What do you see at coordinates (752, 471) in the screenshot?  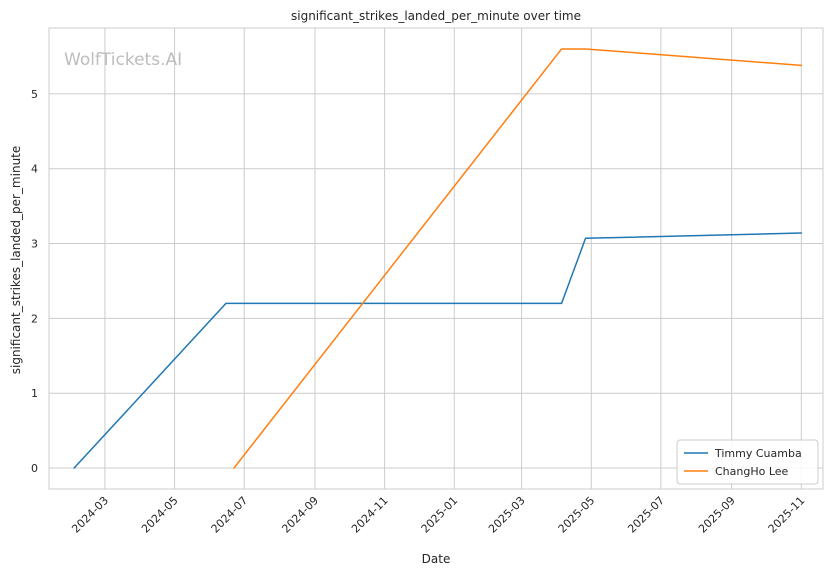 I see `legend-label: ChangHo Lee` at bounding box center [752, 471].